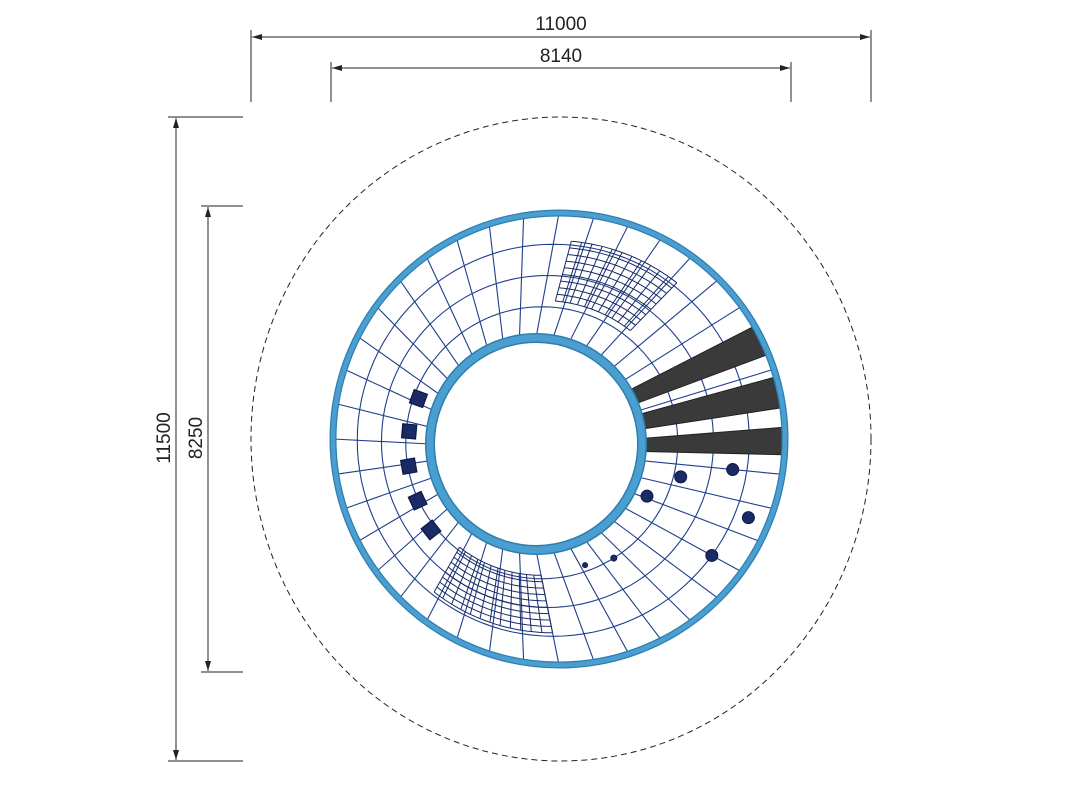 The width and height of the screenshot is (1067, 805). Describe the element at coordinates (222, 439) in the screenshot. I see `dimension-inner-height` at that location.